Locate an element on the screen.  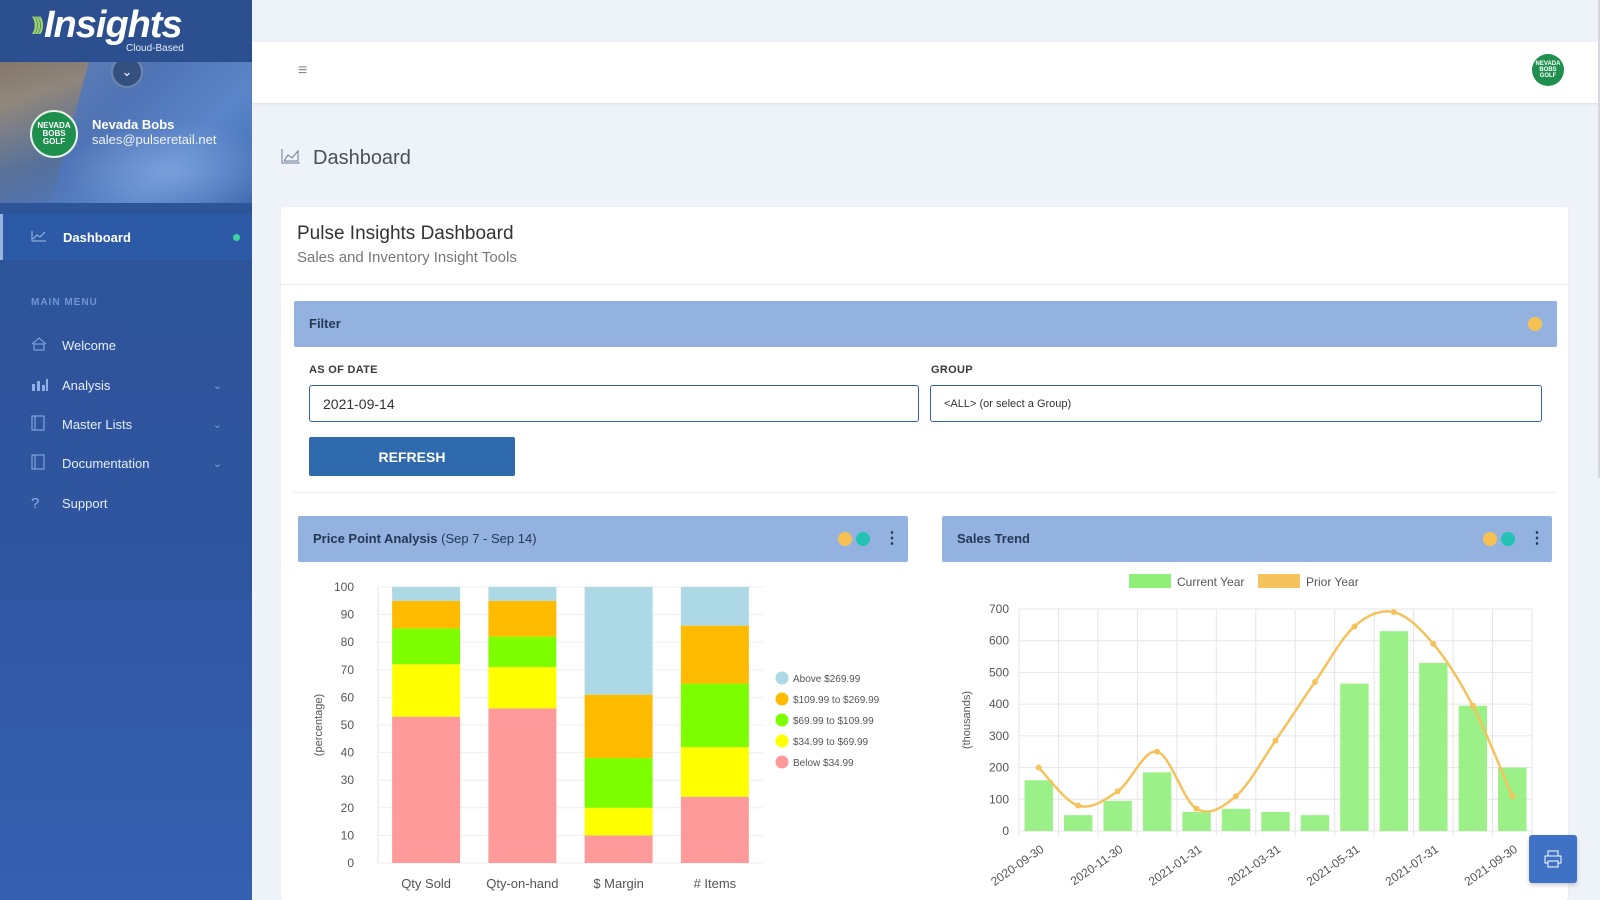
hamburger-menu-icon: ≡ is located at coordinates (303, 70).